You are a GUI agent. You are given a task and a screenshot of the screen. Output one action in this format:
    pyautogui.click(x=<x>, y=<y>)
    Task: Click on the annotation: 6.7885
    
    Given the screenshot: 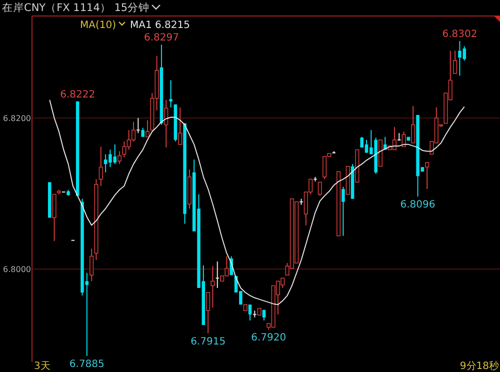 What is the action you would take?
    pyautogui.click(x=86, y=364)
    